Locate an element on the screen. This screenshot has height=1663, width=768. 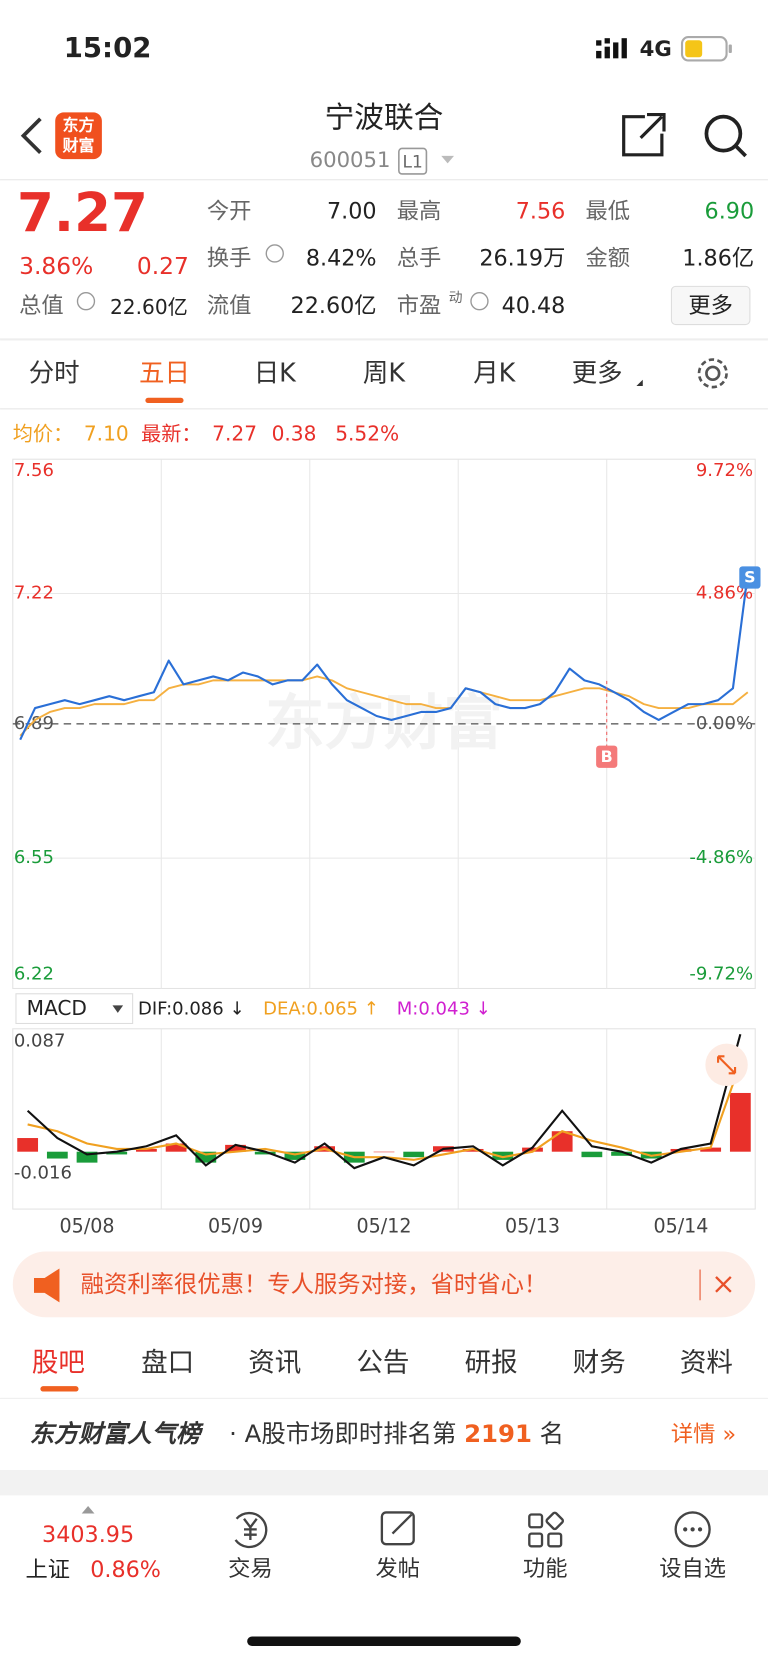
y2-tick-label: 9.72% is located at coordinates (724, 470).